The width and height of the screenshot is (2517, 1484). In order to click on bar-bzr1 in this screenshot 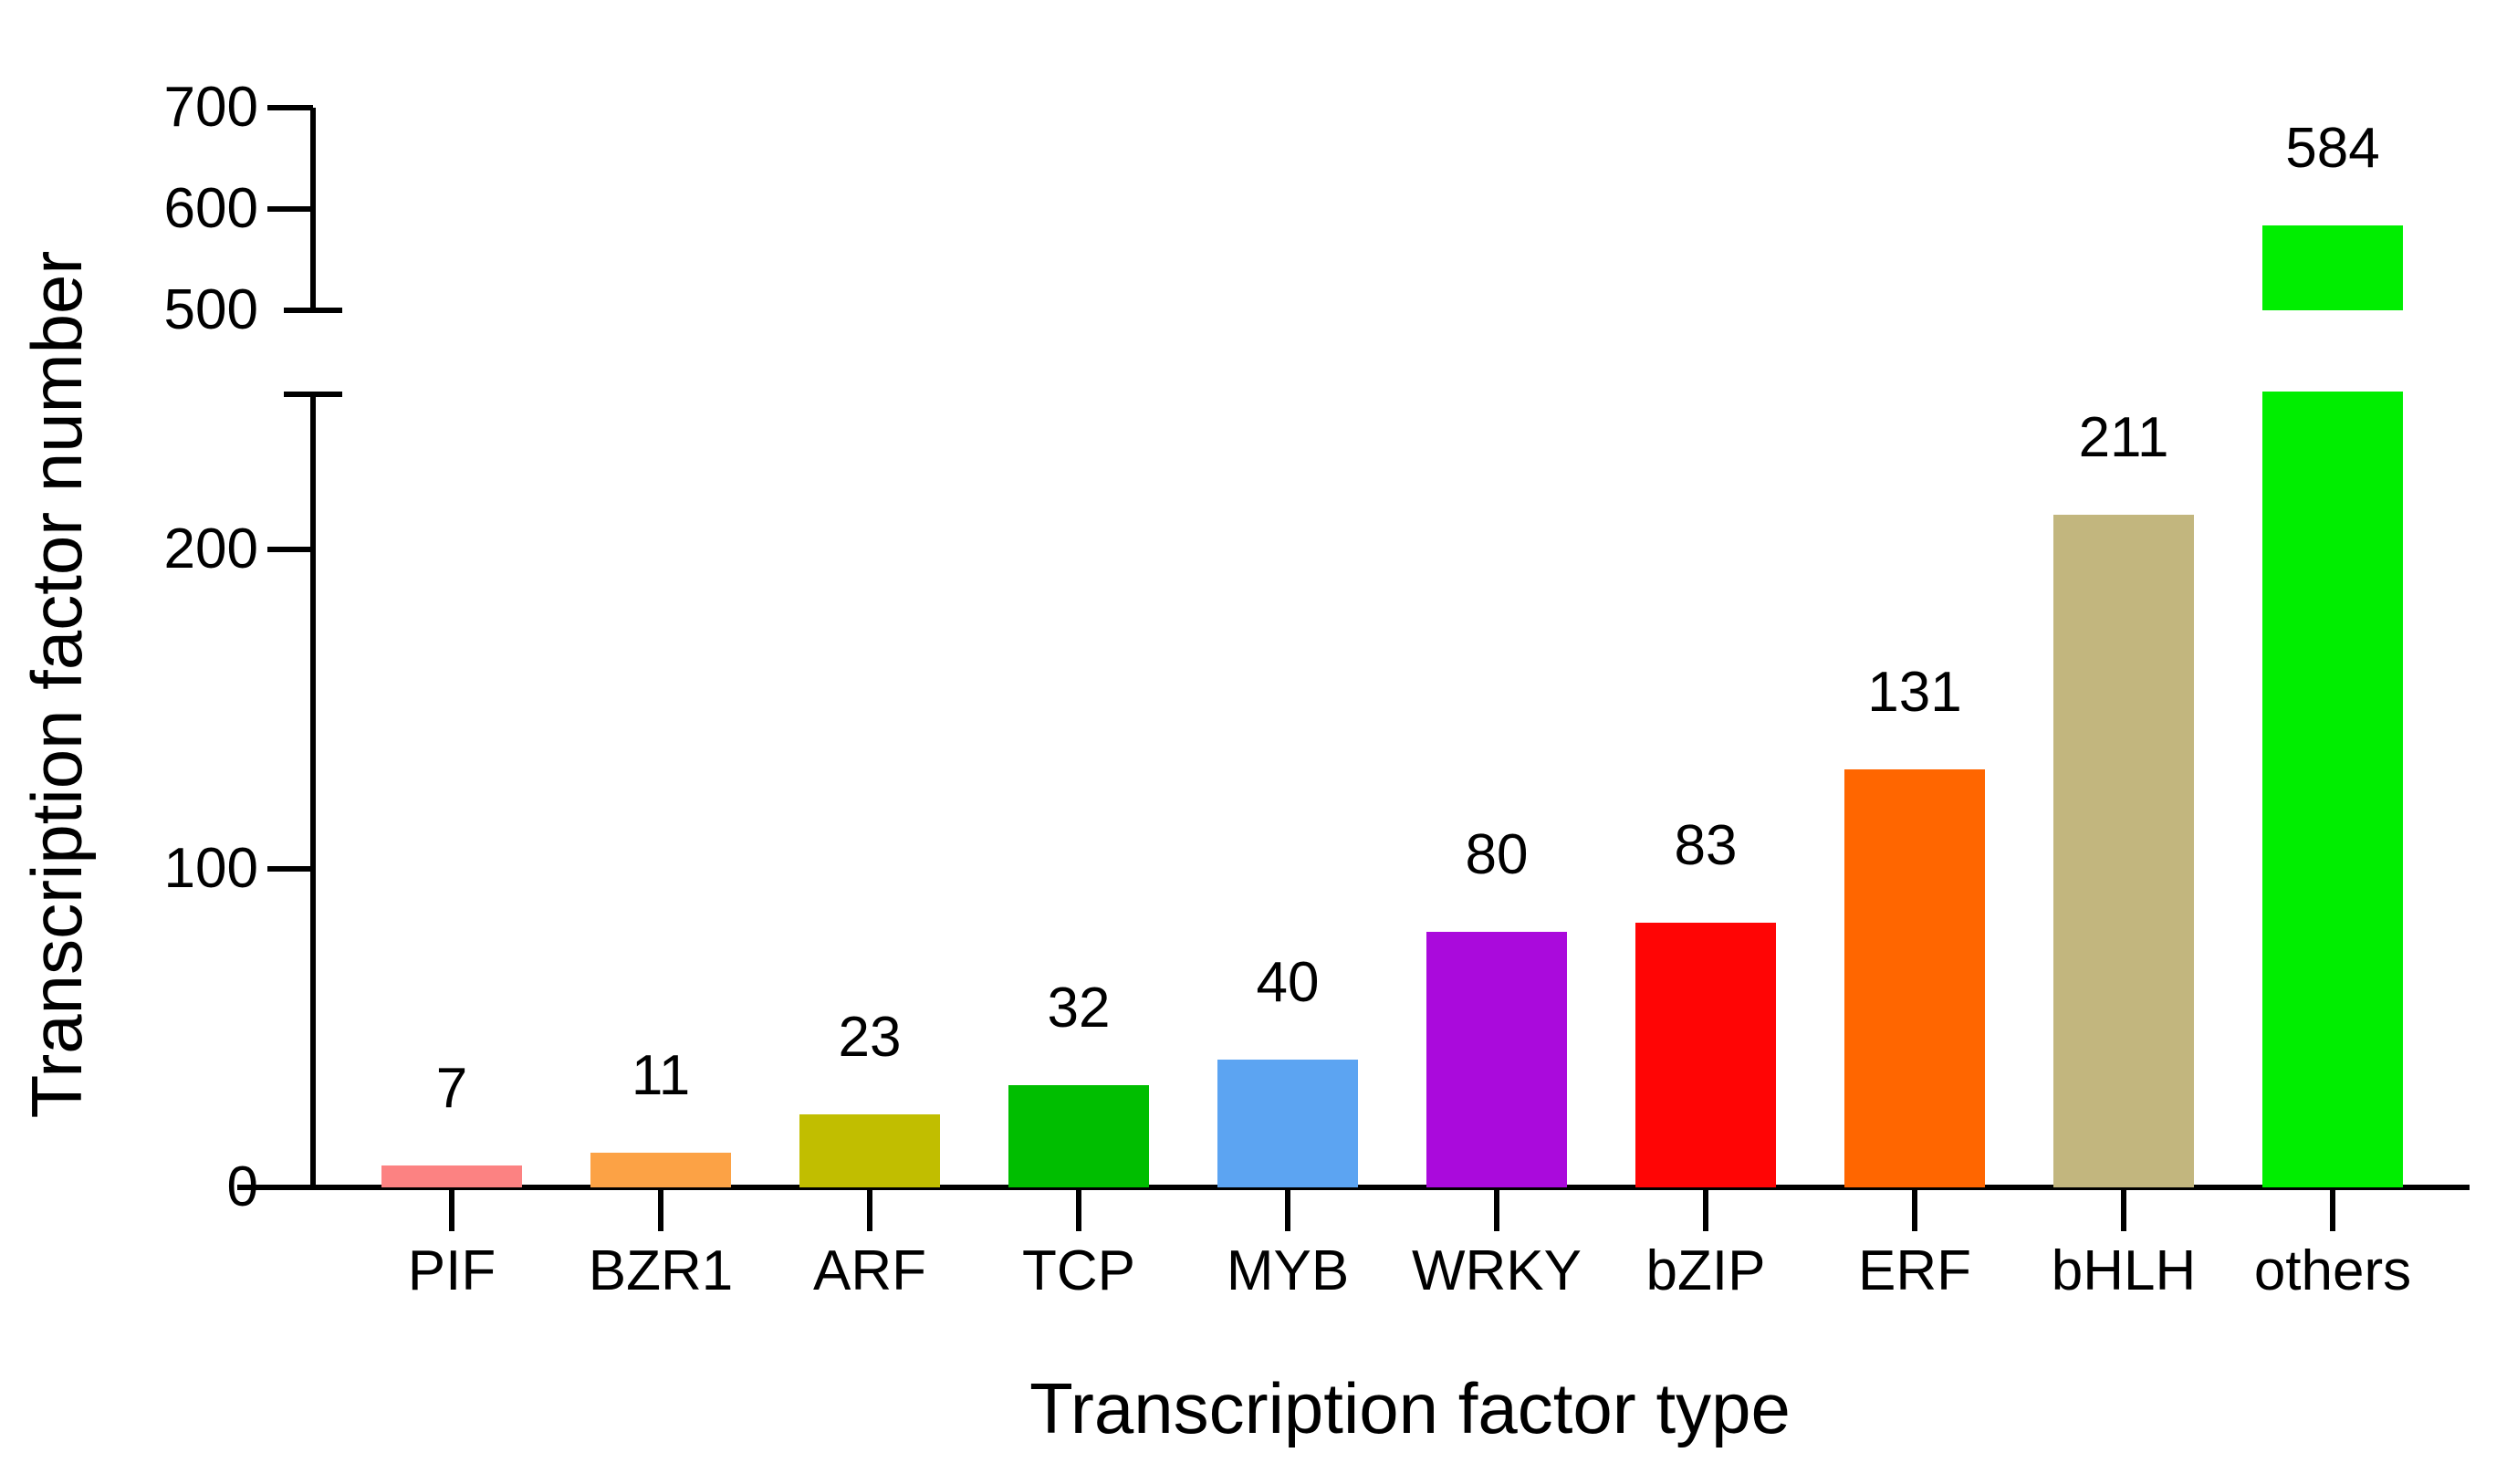, I will do `click(660, 1170)`.